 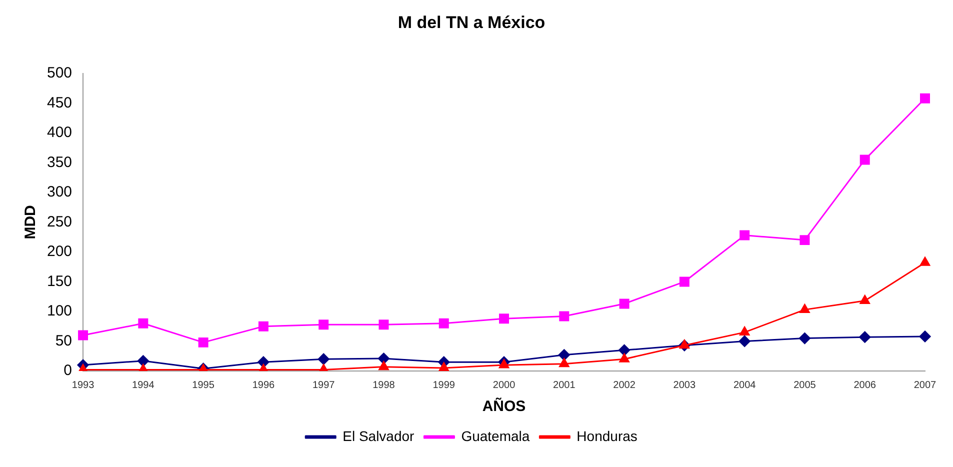 What do you see at coordinates (865, 385) in the screenshot?
I see `x-tick-label: 2006` at bounding box center [865, 385].